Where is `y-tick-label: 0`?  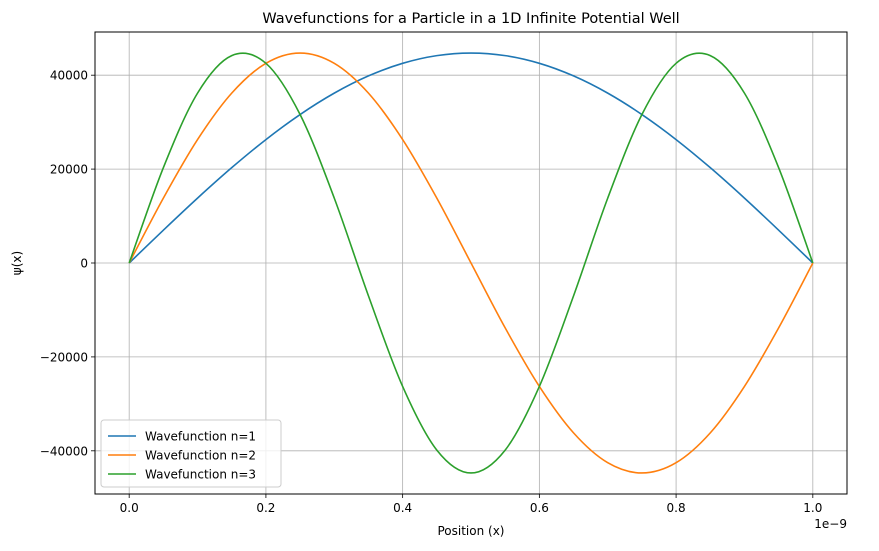
y-tick-label: 0 is located at coordinates (84, 264).